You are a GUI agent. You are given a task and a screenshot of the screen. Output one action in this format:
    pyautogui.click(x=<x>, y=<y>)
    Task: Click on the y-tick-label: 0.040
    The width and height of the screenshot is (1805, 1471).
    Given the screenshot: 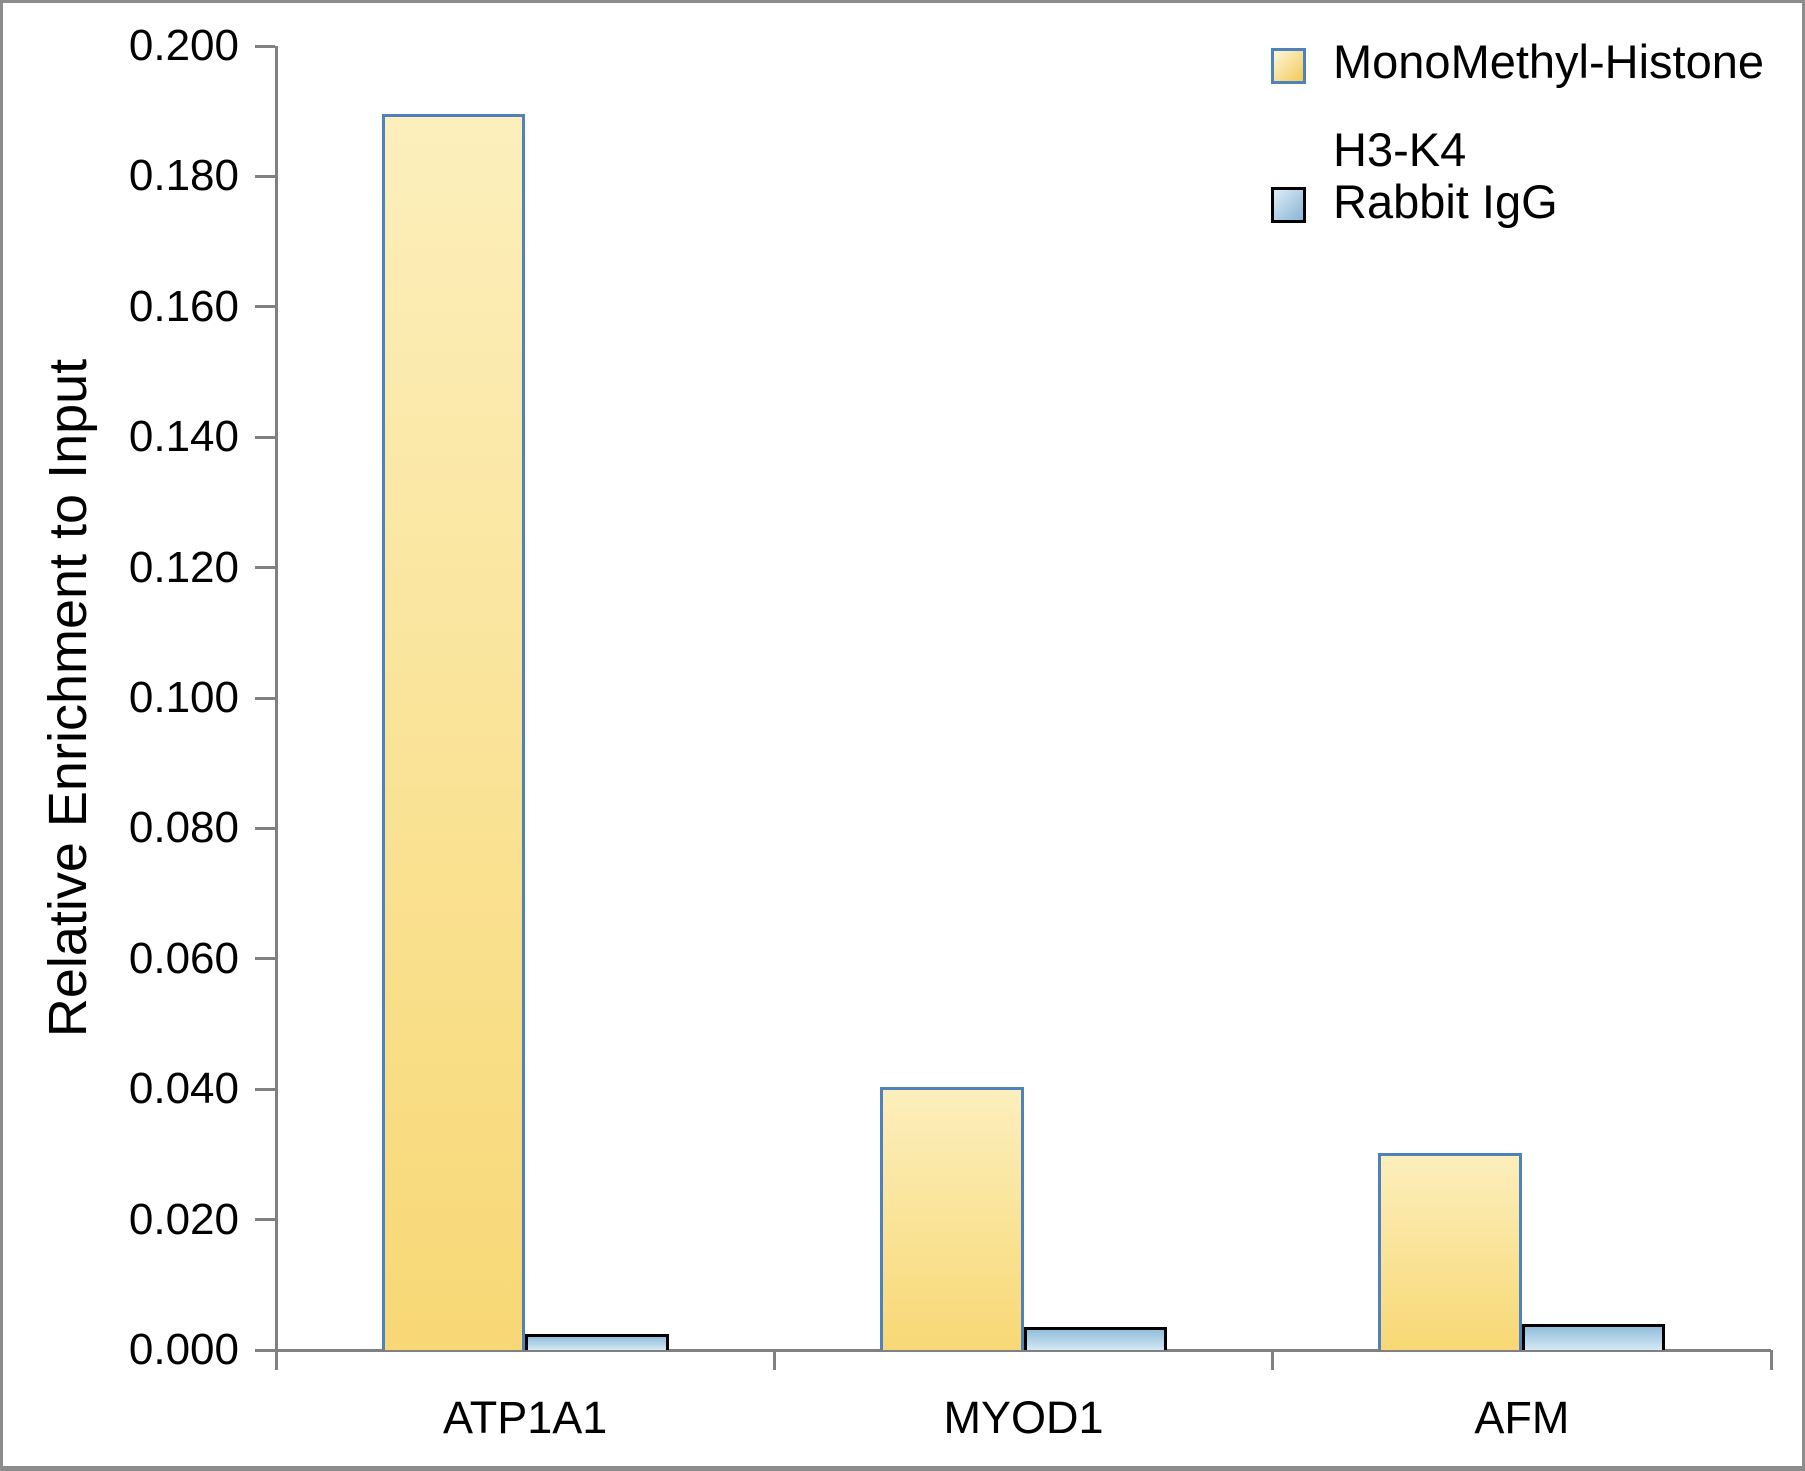 What is the action you would take?
    pyautogui.click(x=183, y=1089)
    